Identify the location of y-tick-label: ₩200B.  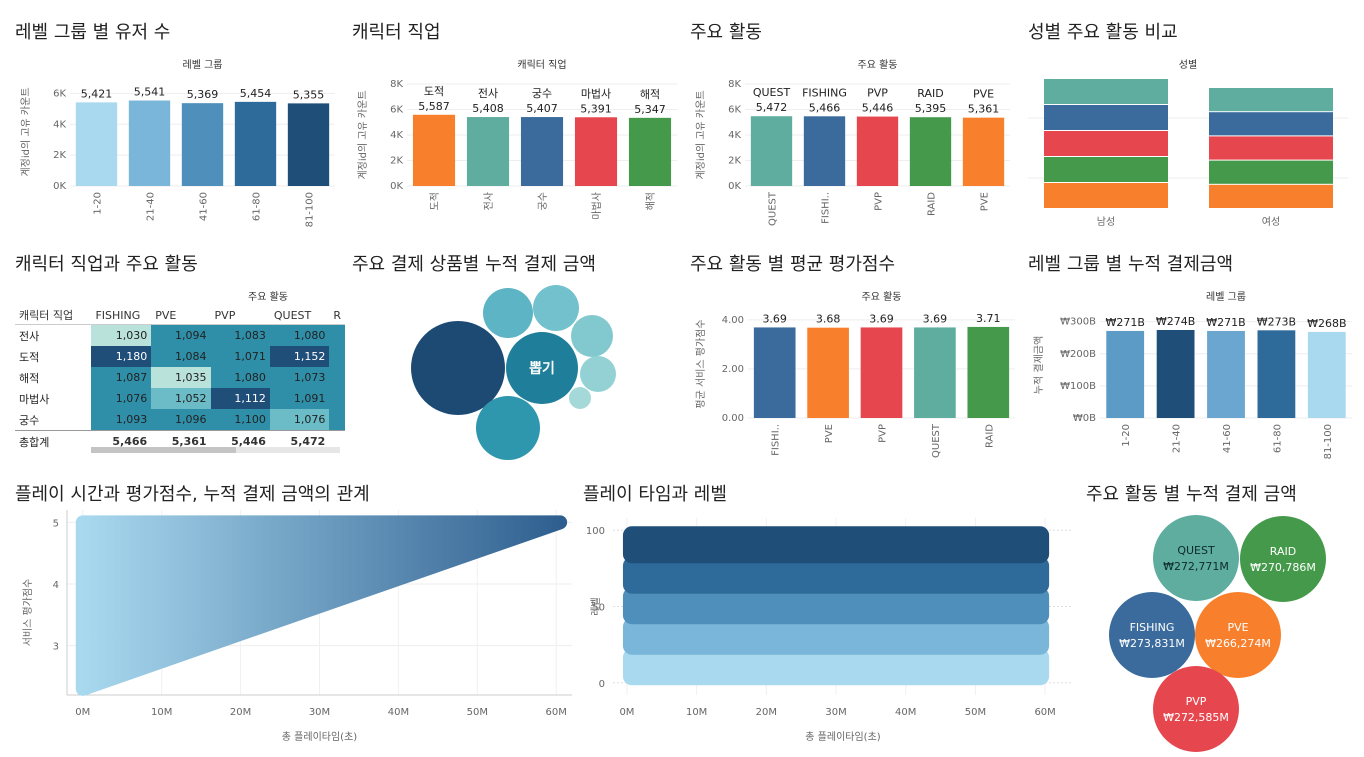
(1078, 354).